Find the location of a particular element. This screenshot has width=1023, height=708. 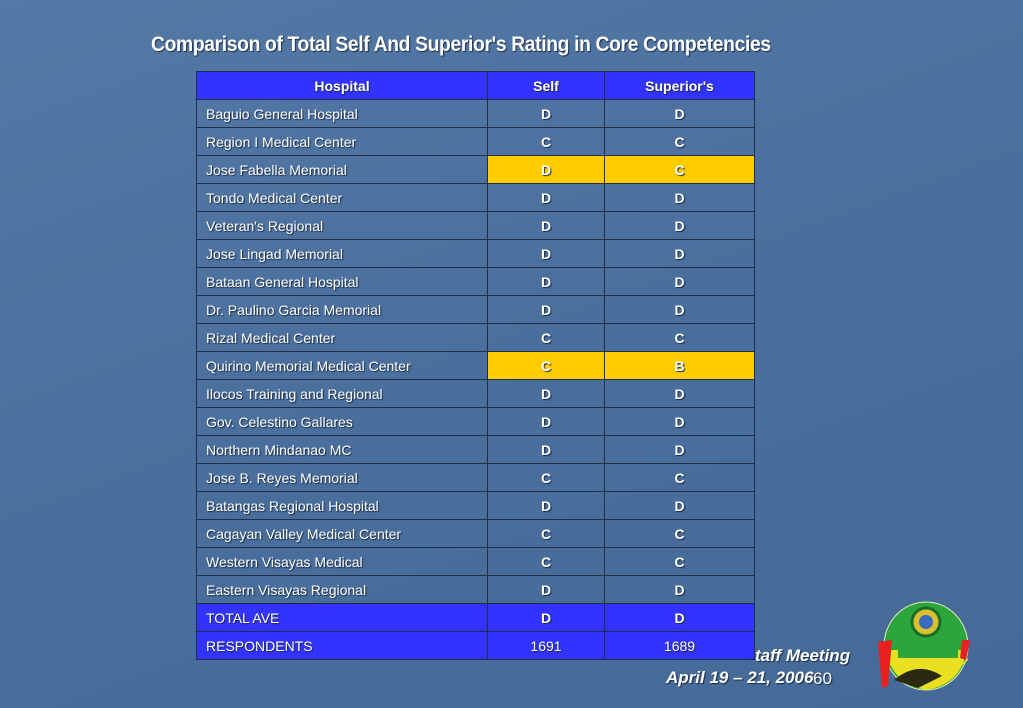

table-row: TOTAL AVE D D is located at coordinates (475, 617).